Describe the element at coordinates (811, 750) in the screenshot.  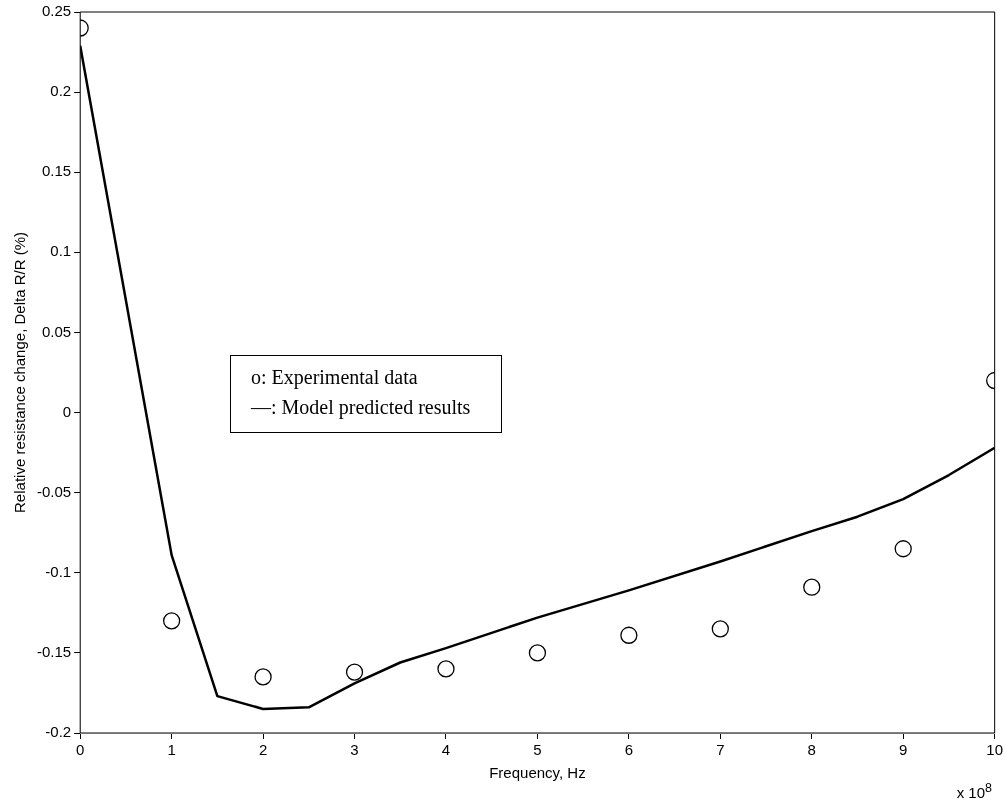
I see `x-tick-label: 8` at that location.